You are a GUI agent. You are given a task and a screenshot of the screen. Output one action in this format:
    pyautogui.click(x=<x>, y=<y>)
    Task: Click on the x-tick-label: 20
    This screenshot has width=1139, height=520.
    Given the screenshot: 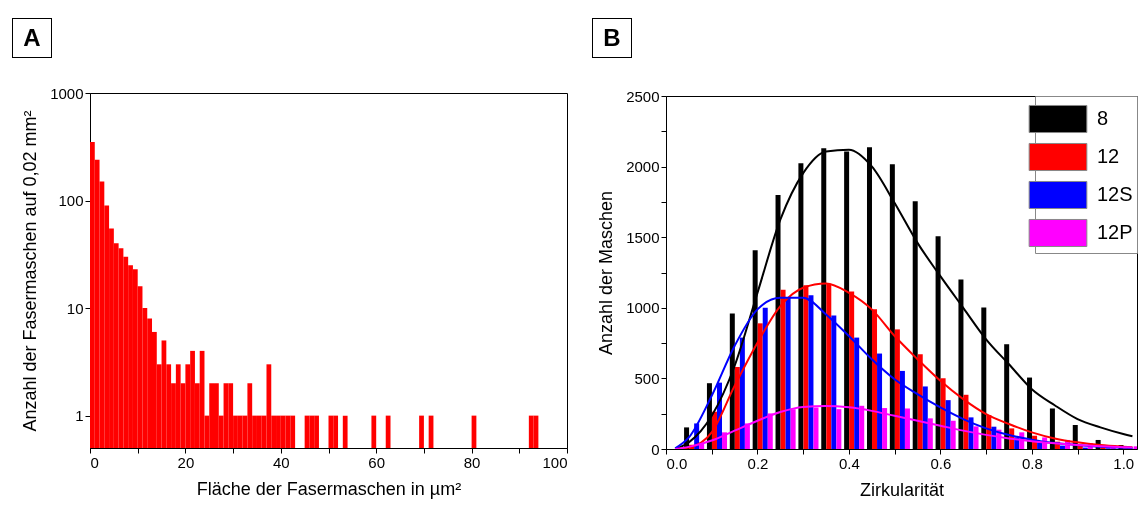 What is the action you would take?
    pyautogui.click(x=186, y=462)
    